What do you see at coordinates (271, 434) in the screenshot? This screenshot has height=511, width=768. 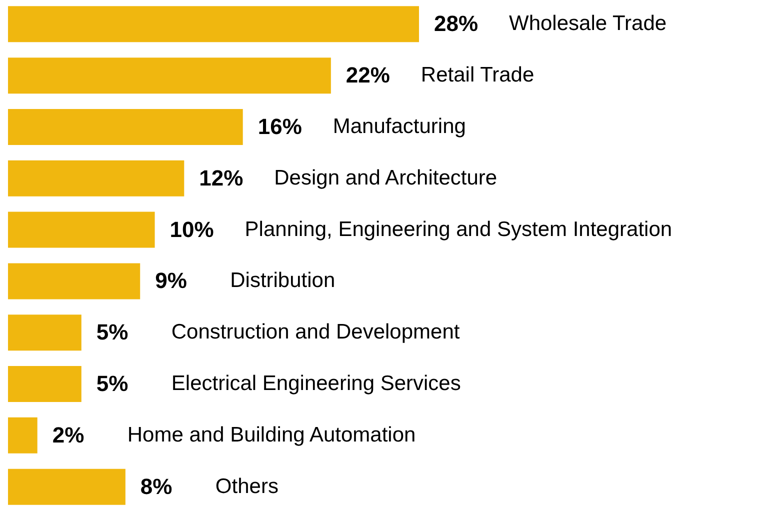 I see `y-tick-label: Home and Building Automation` at bounding box center [271, 434].